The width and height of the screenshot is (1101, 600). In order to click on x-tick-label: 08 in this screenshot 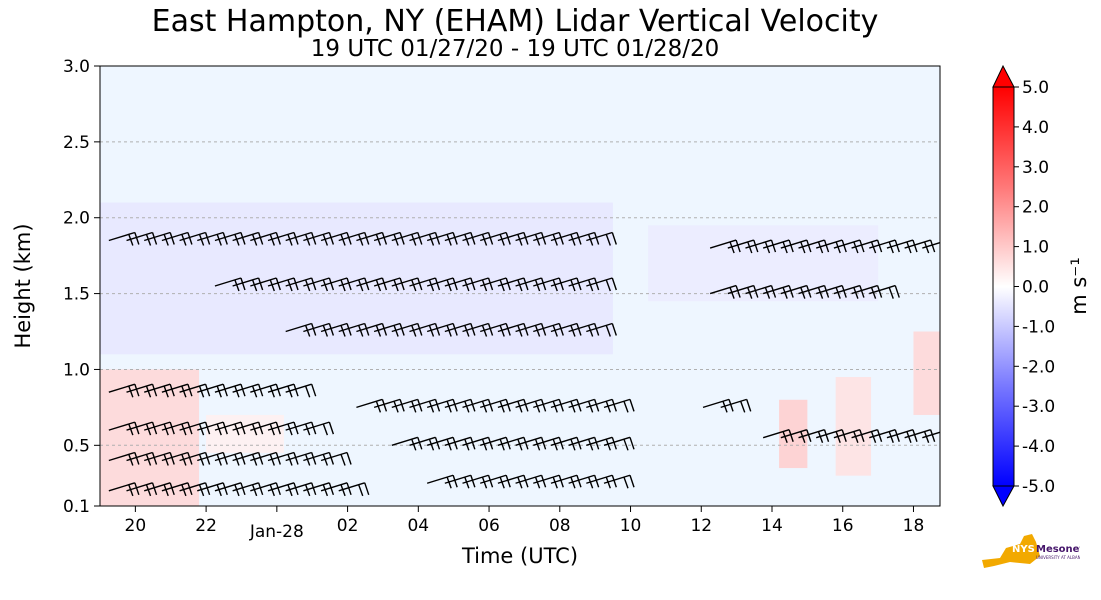, I will do `click(560, 526)`.